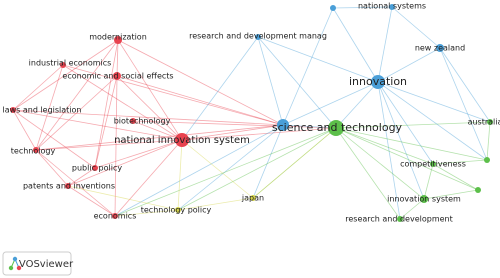  I want to click on node-label: patents and inventions, so click(69, 186).